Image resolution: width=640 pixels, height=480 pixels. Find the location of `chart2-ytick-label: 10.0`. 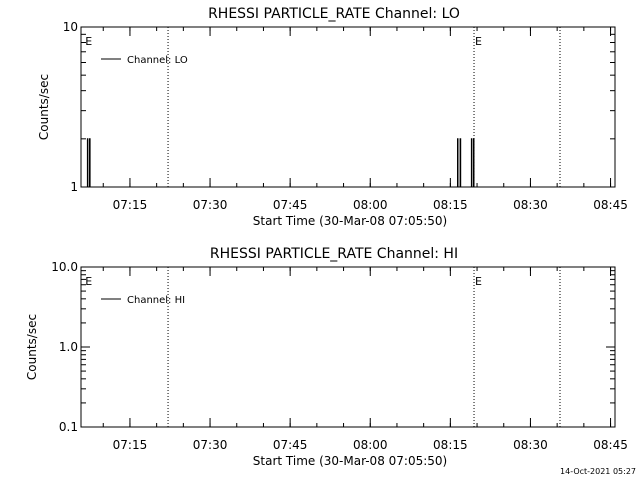

chart2-ytick-label: 10.0 is located at coordinates (64, 267).